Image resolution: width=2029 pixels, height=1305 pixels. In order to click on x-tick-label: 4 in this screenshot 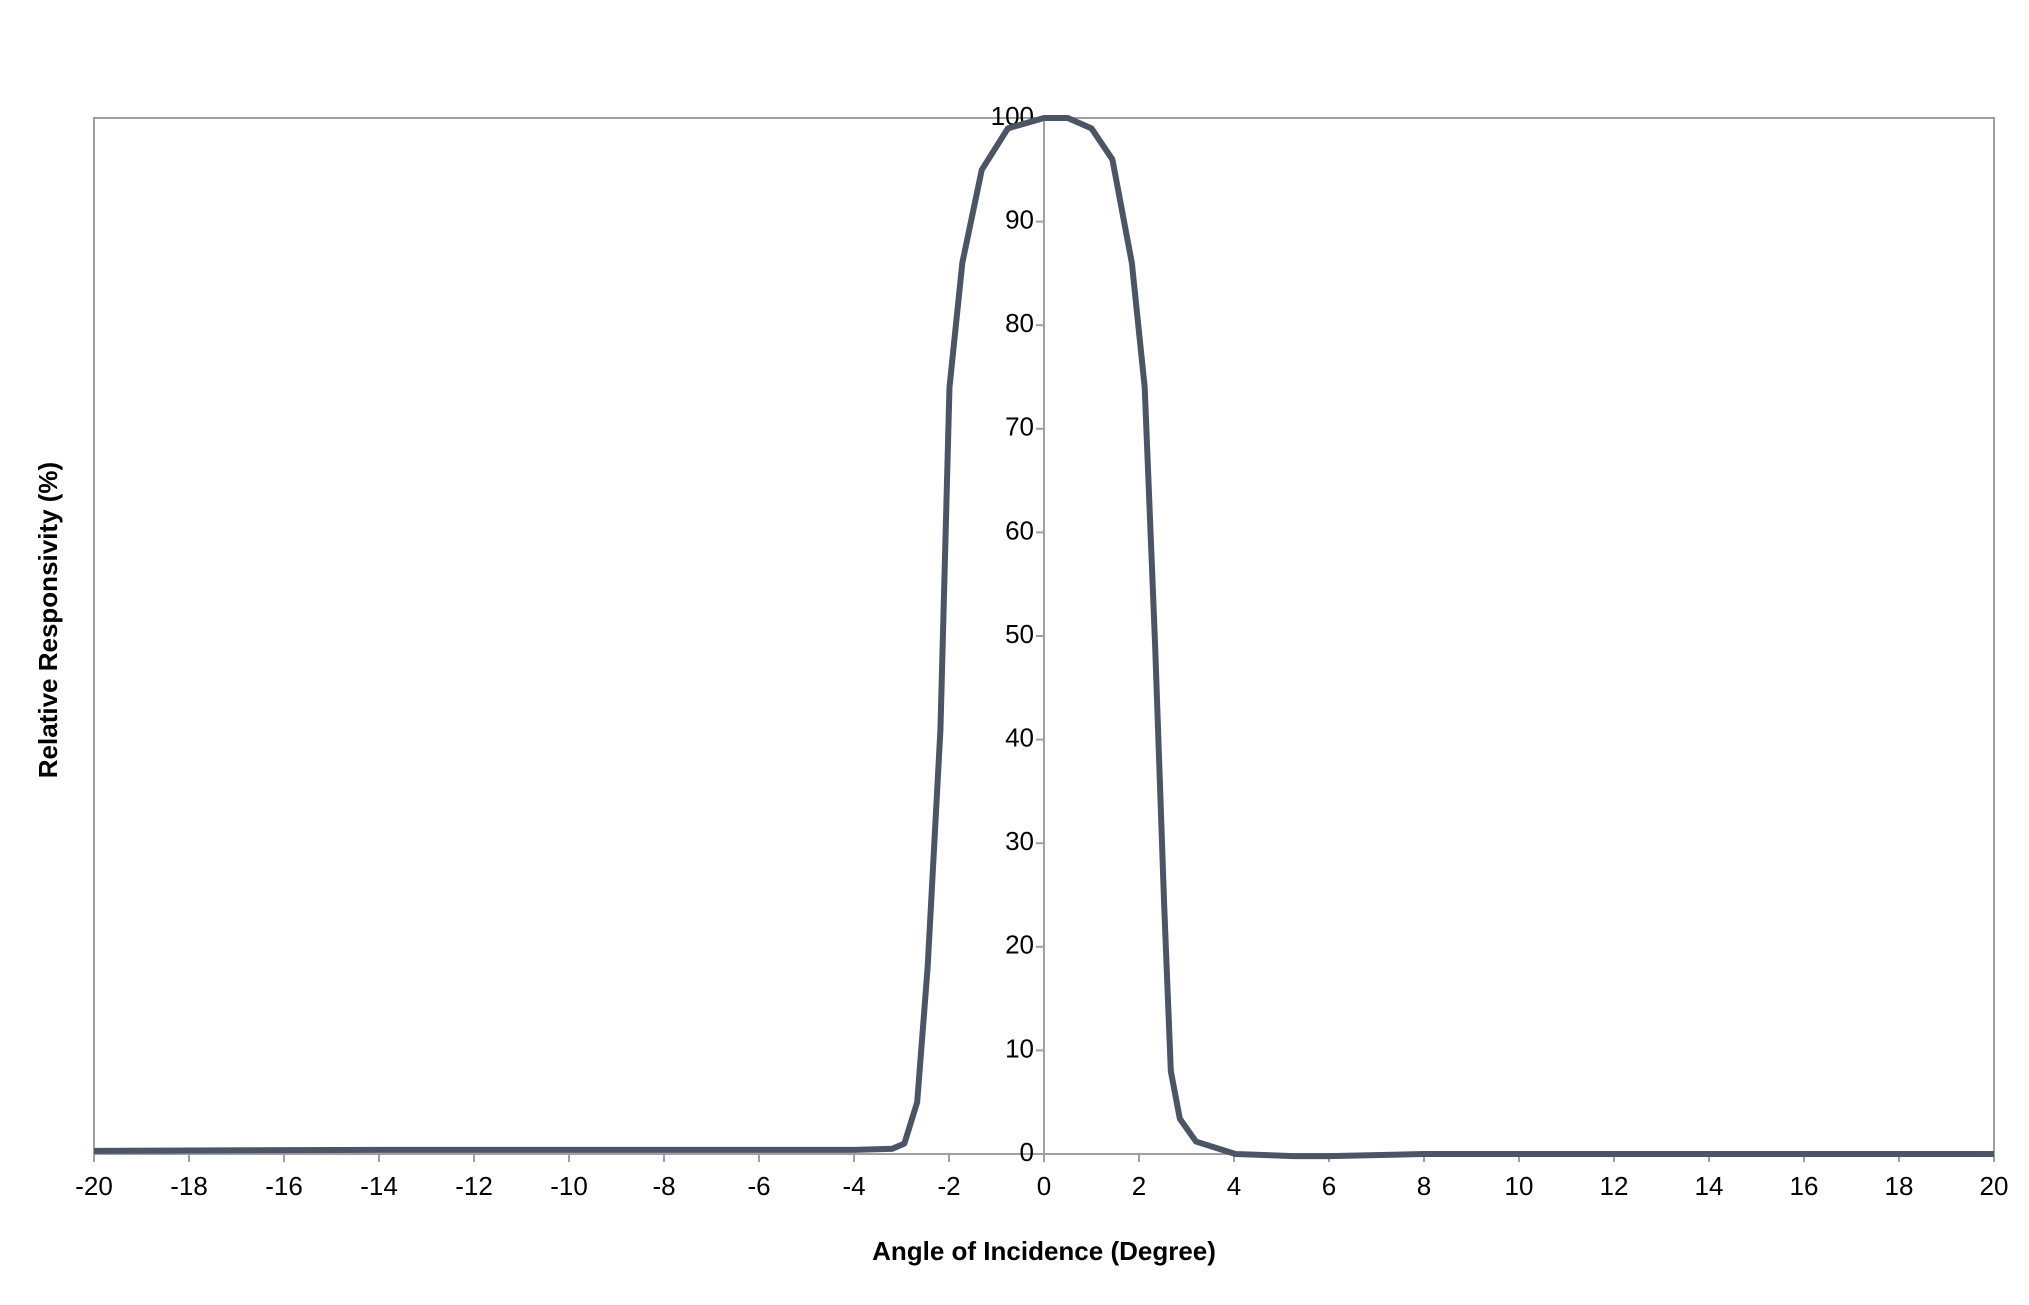, I will do `click(1234, 1186)`.